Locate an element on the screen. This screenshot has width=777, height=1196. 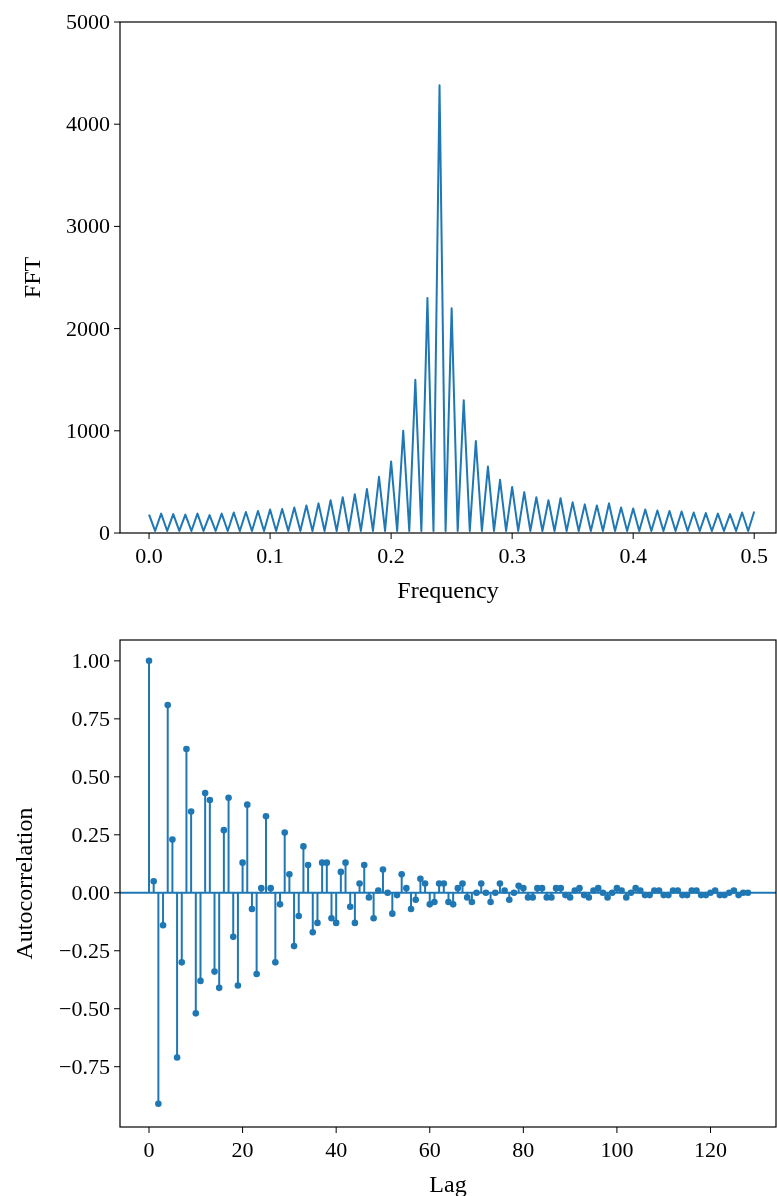
y-axis-title: FFT is located at coordinates (32, 277).